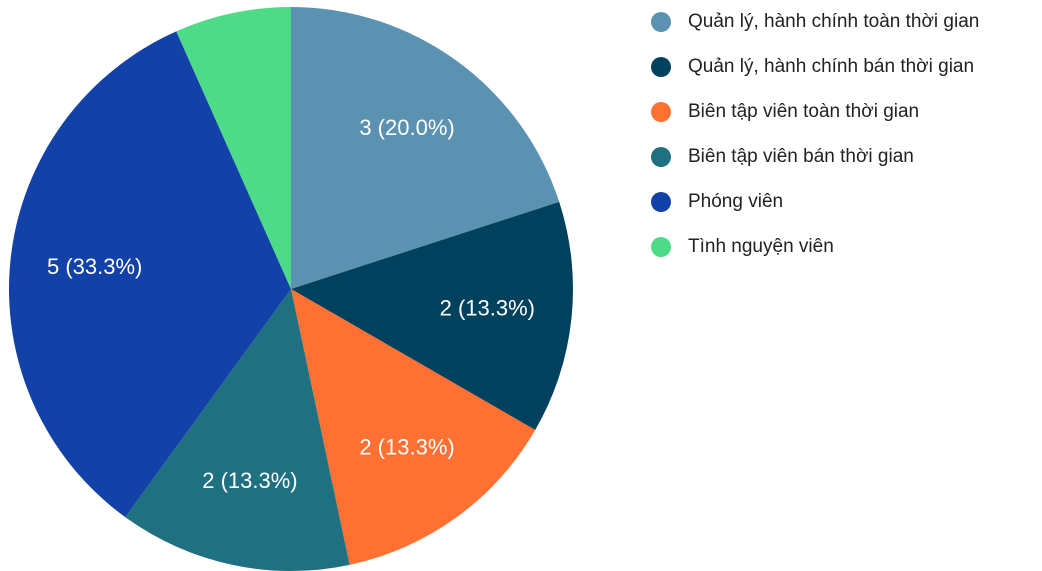 Image resolution: width=1042 pixels, height=571 pixels. I want to click on legend-label: Phóng viên, so click(735, 201).